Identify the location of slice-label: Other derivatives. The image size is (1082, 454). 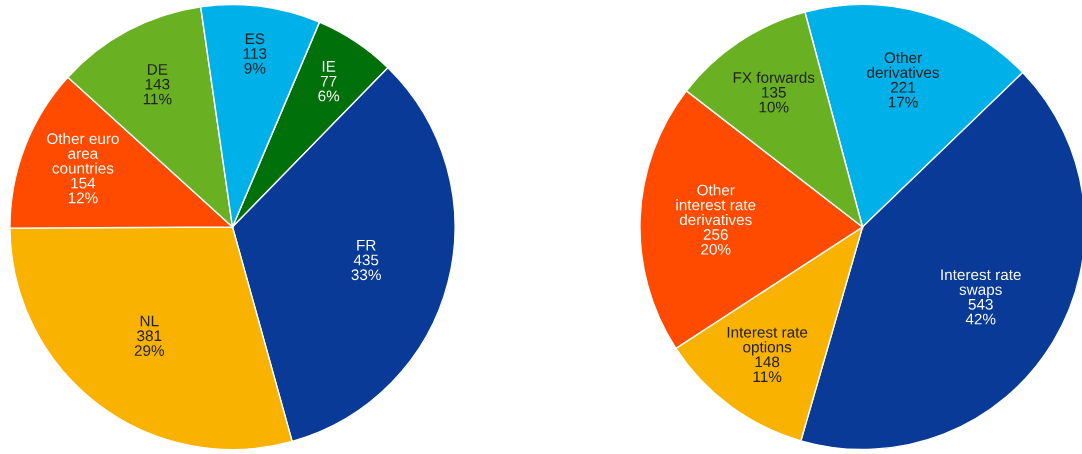
(903, 64).